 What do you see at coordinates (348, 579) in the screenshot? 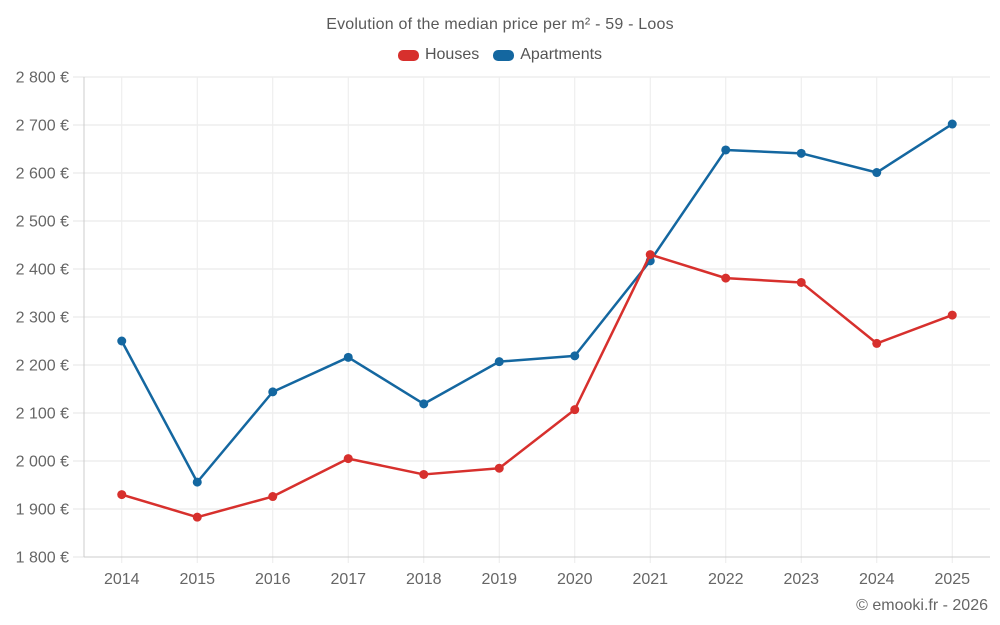
I see `x-axis-tick-label: 2017` at bounding box center [348, 579].